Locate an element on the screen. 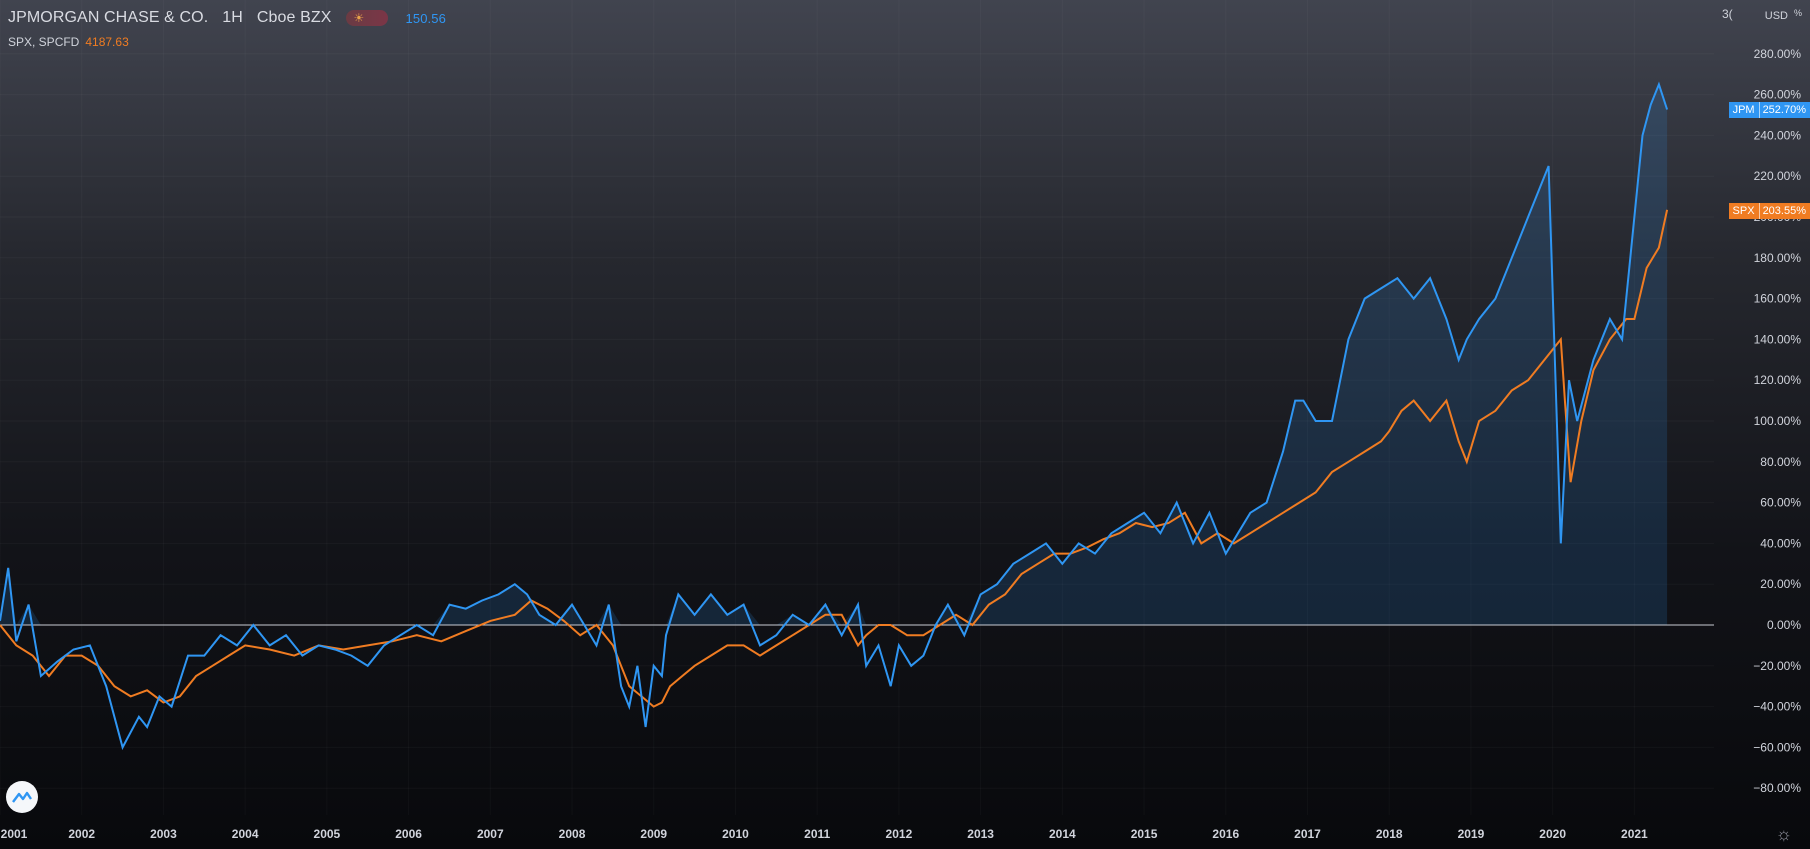 This screenshot has width=1810, height=849. x-tick-label: 2010 is located at coordinates (735, 834).